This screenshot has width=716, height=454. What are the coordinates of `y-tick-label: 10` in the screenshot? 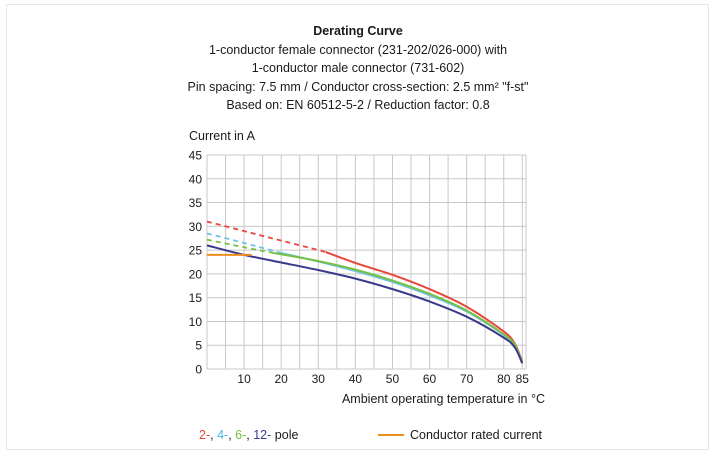 It's located at (196, 322).